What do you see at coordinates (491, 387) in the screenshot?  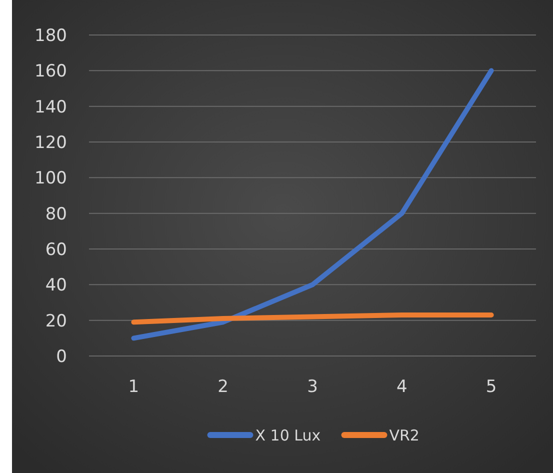 I see `x-tick-label: 5` at bounding box center [491, 387].